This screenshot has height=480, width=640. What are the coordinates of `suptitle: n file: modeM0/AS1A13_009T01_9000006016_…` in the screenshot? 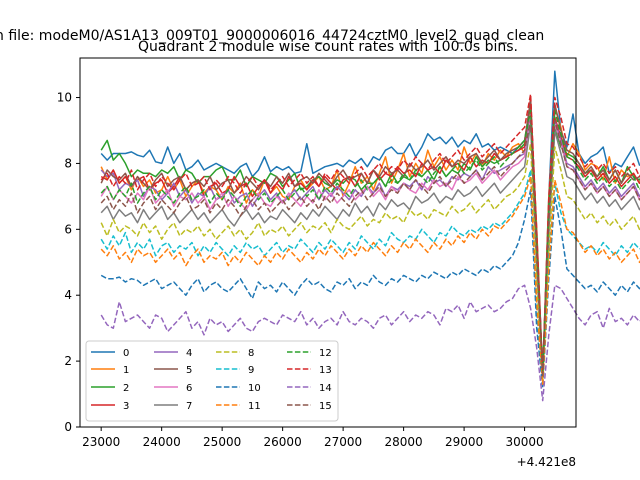 It's located at (272, 36).